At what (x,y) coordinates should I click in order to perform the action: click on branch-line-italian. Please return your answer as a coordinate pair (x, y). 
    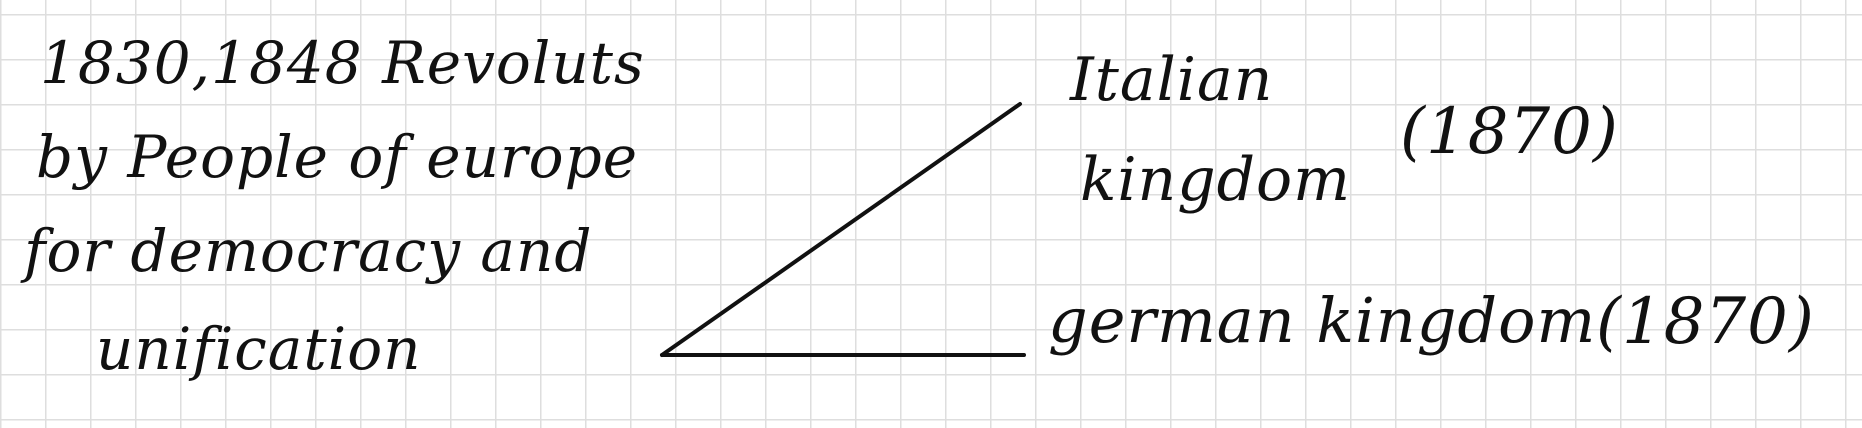
    Looking at the image, I should click on (841, 229).